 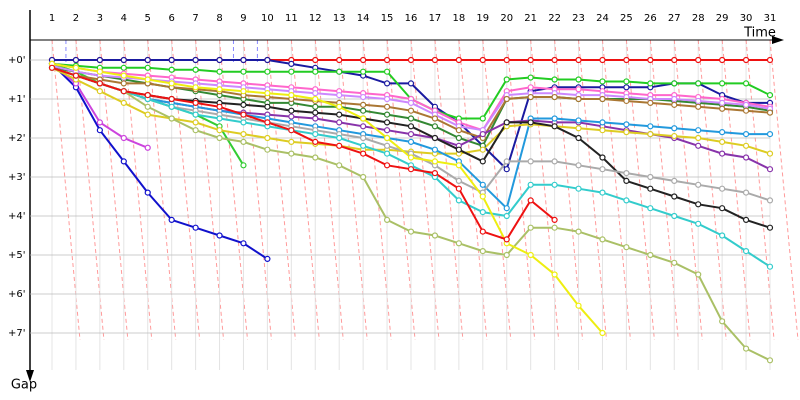 What do you see at coordinates (219, 18) in the screenshot?
I see `x-tick-label: 8` at bounding box center [219, 18].